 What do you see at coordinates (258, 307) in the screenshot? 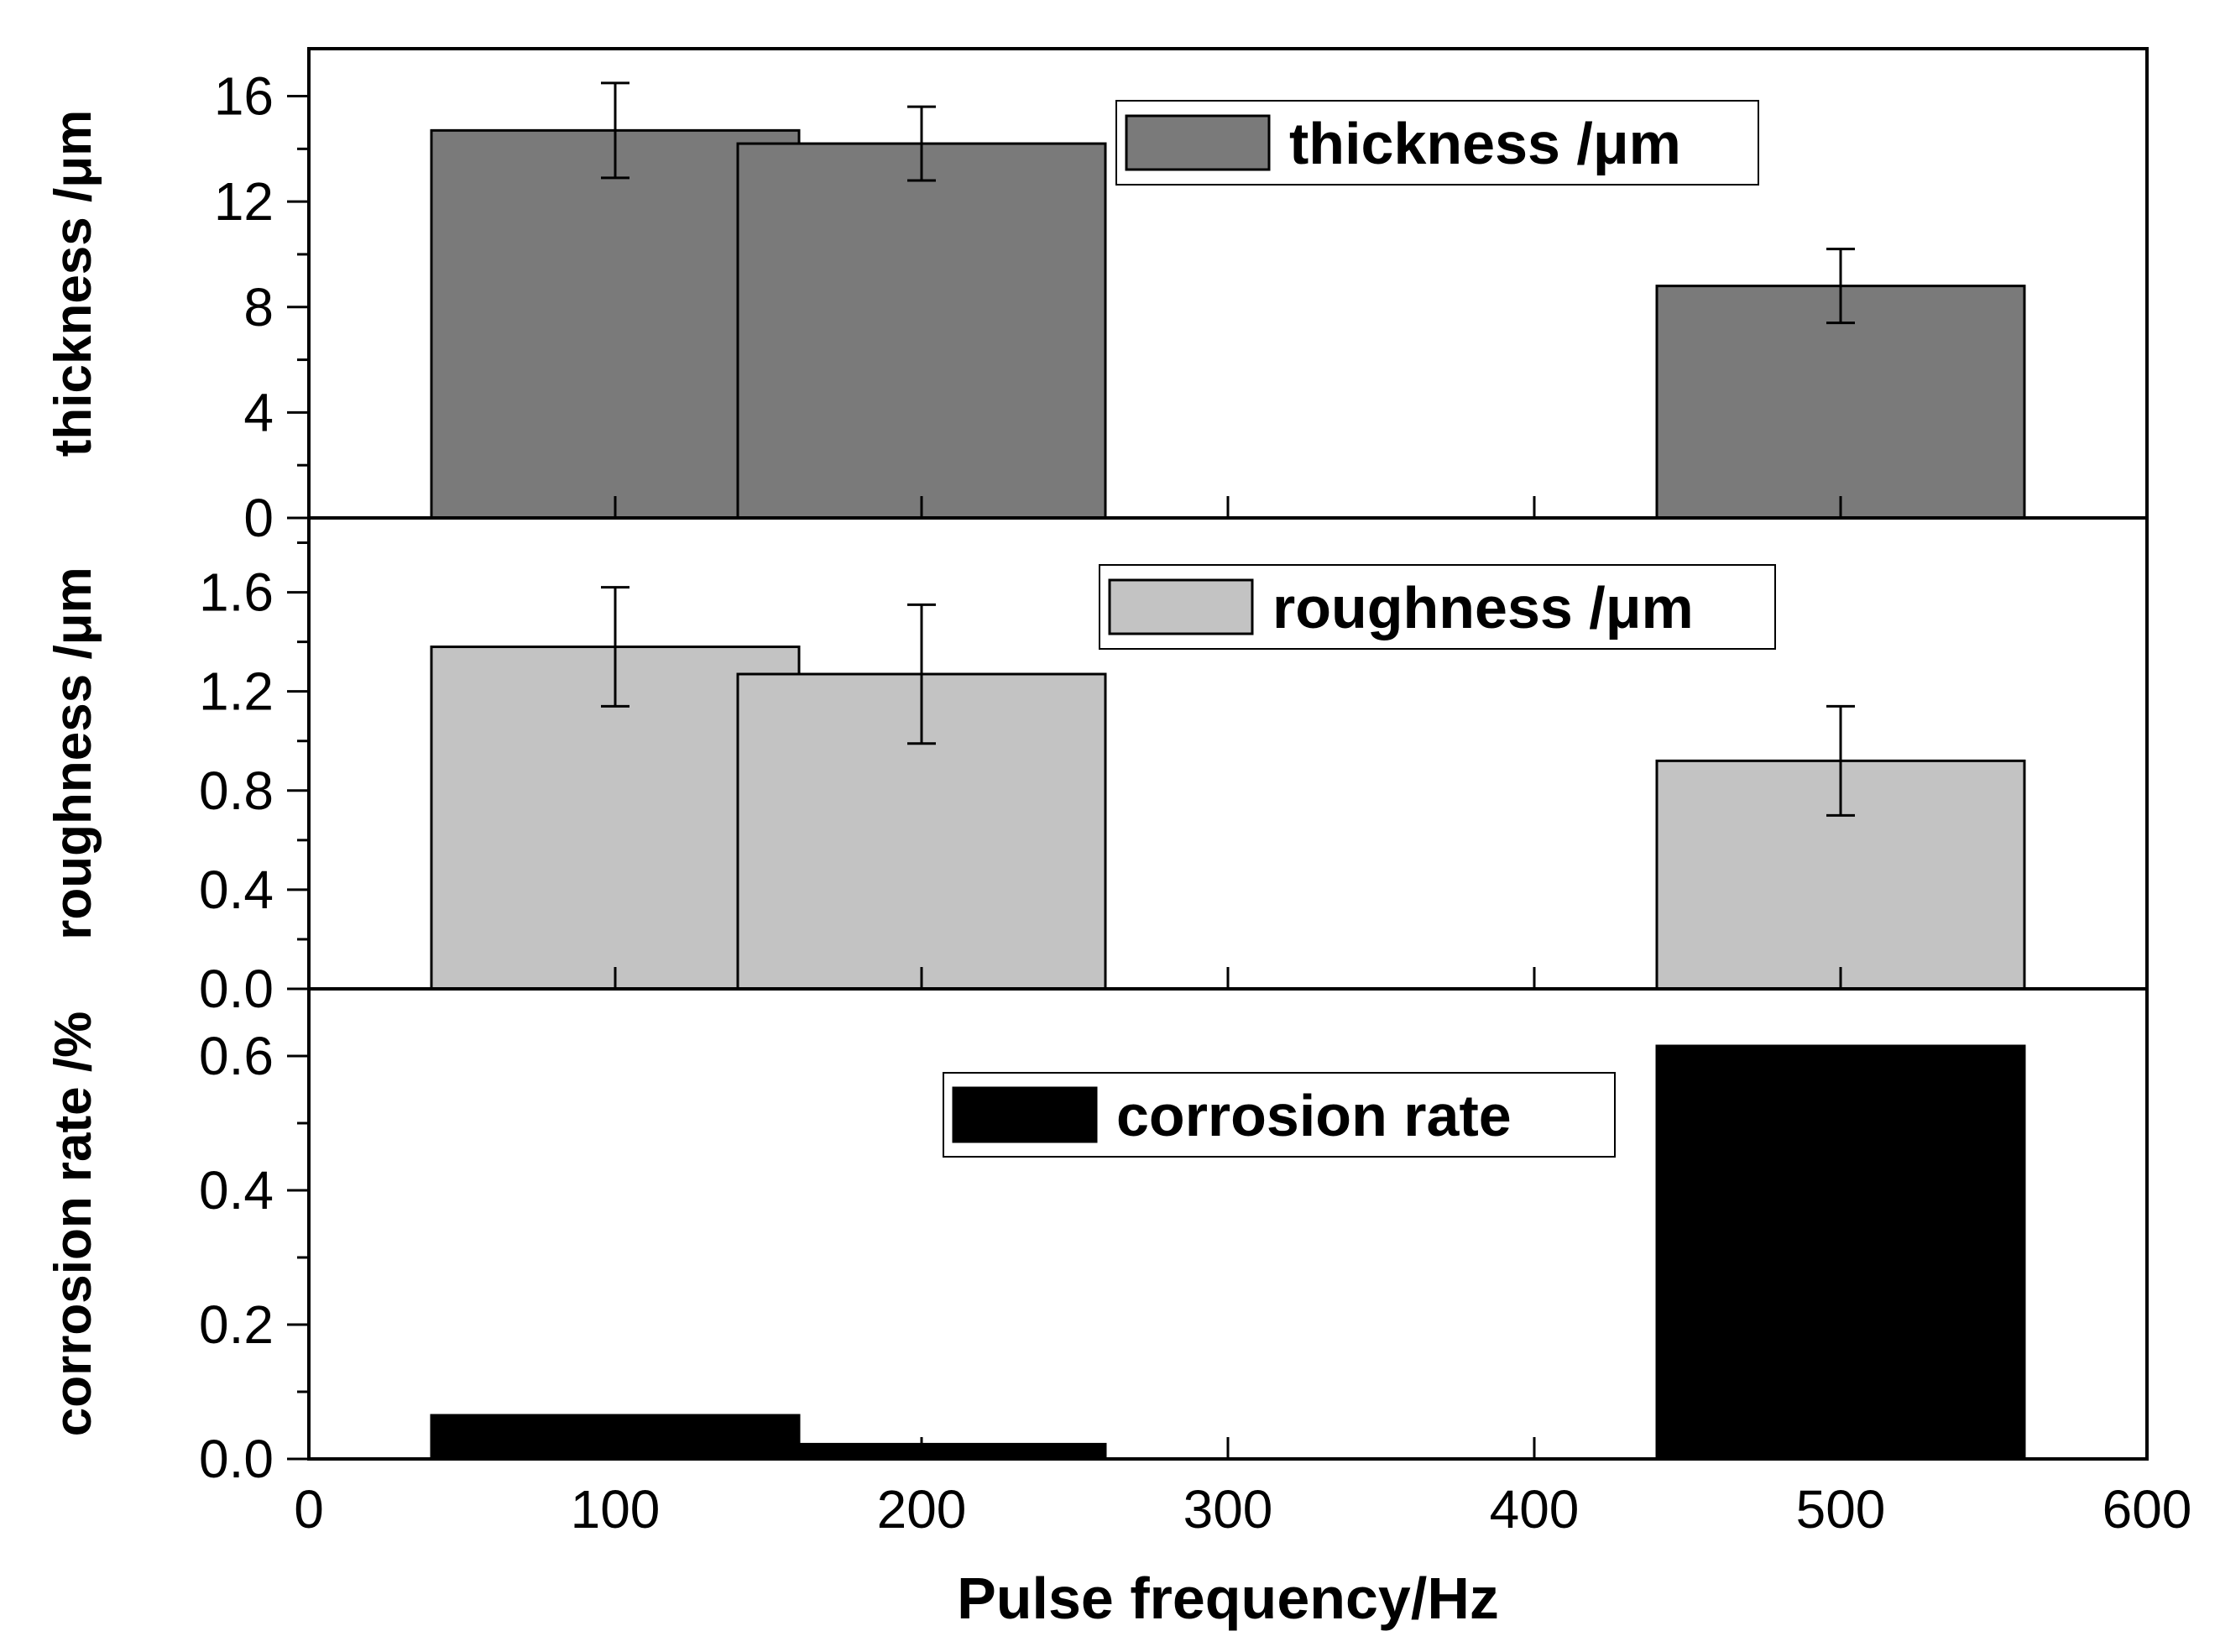
I see `top-y-tick-label: 8` at bounding box center [258, 307].